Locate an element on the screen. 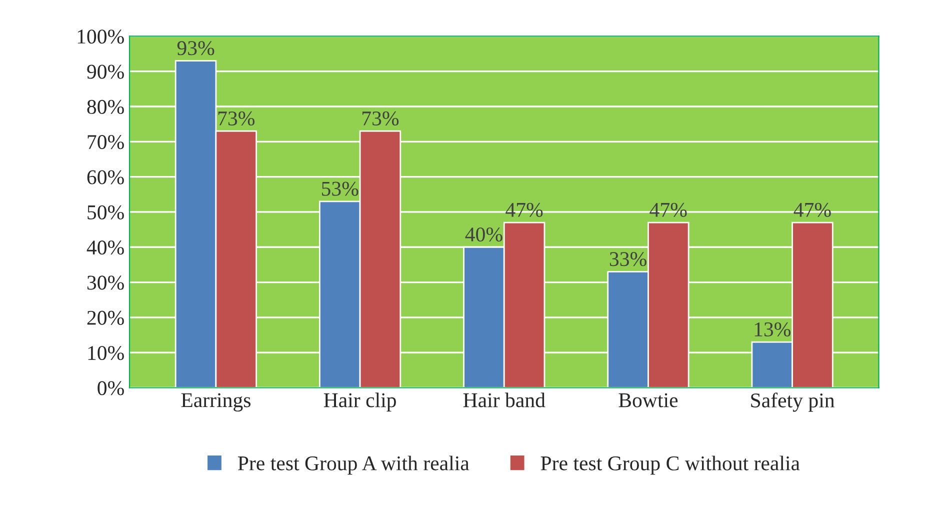 This screenshot has width=925, height=517. y-tick-label: 0% is located at coordinates (111, 388).